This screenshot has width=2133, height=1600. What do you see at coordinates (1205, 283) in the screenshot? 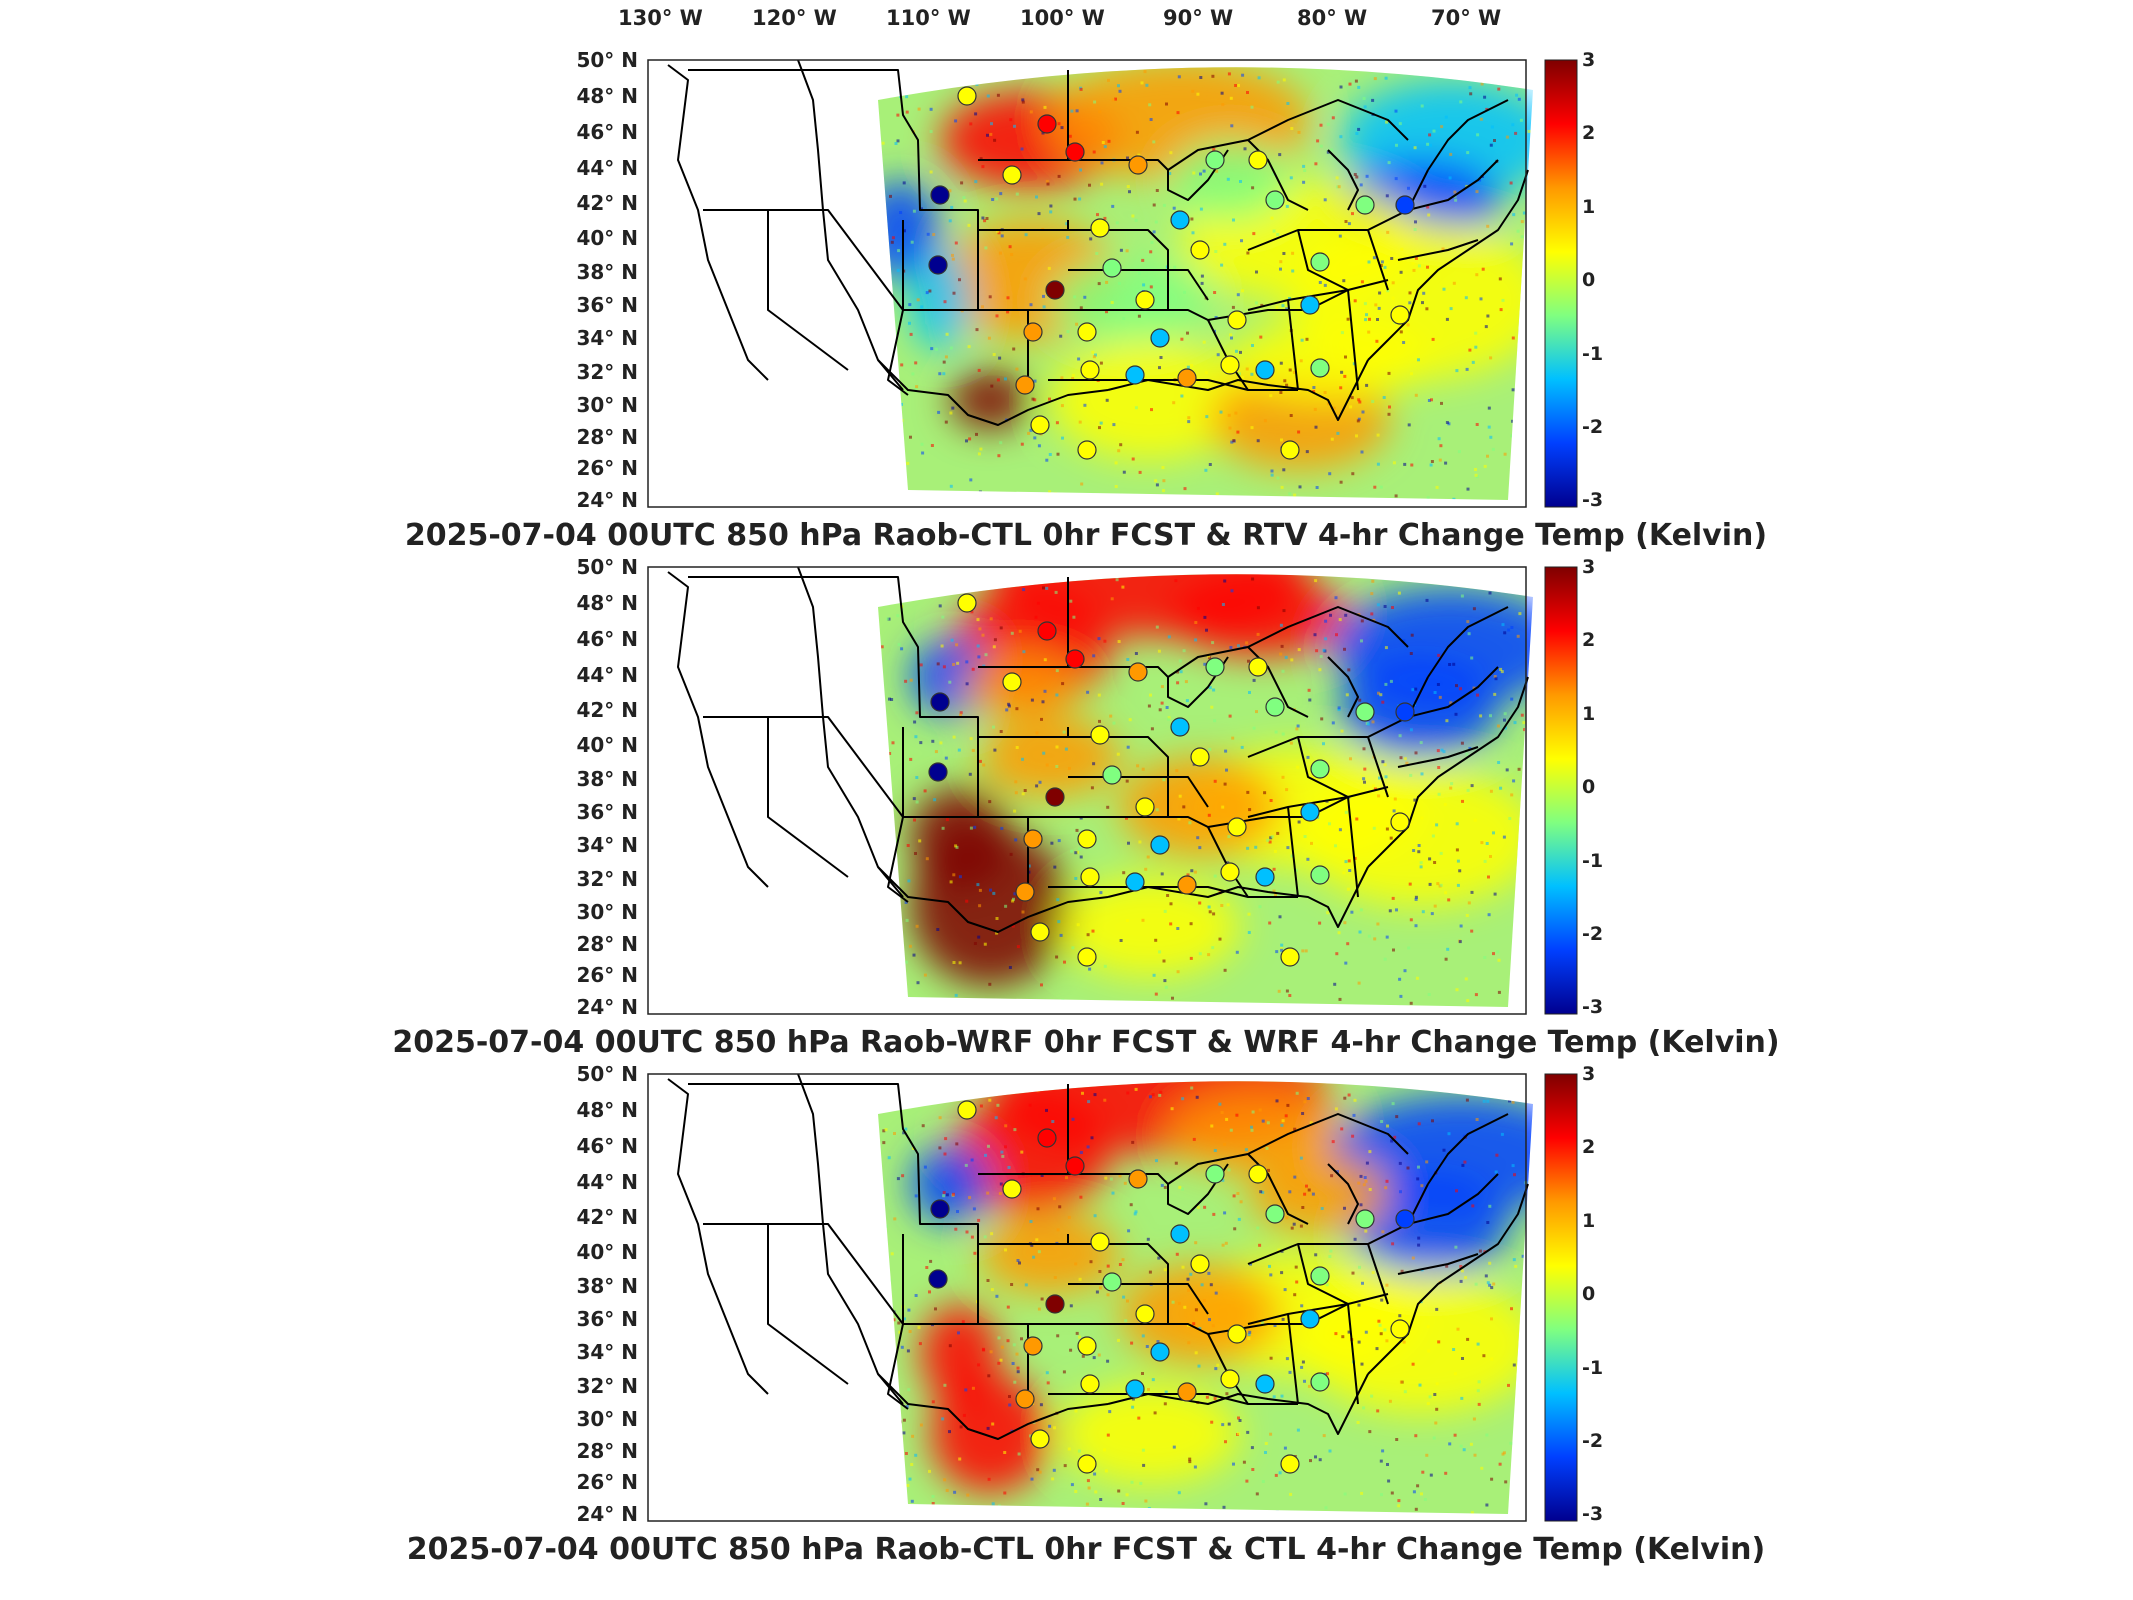
I see `temperature-change-field` at bounding box center [1205, 283].